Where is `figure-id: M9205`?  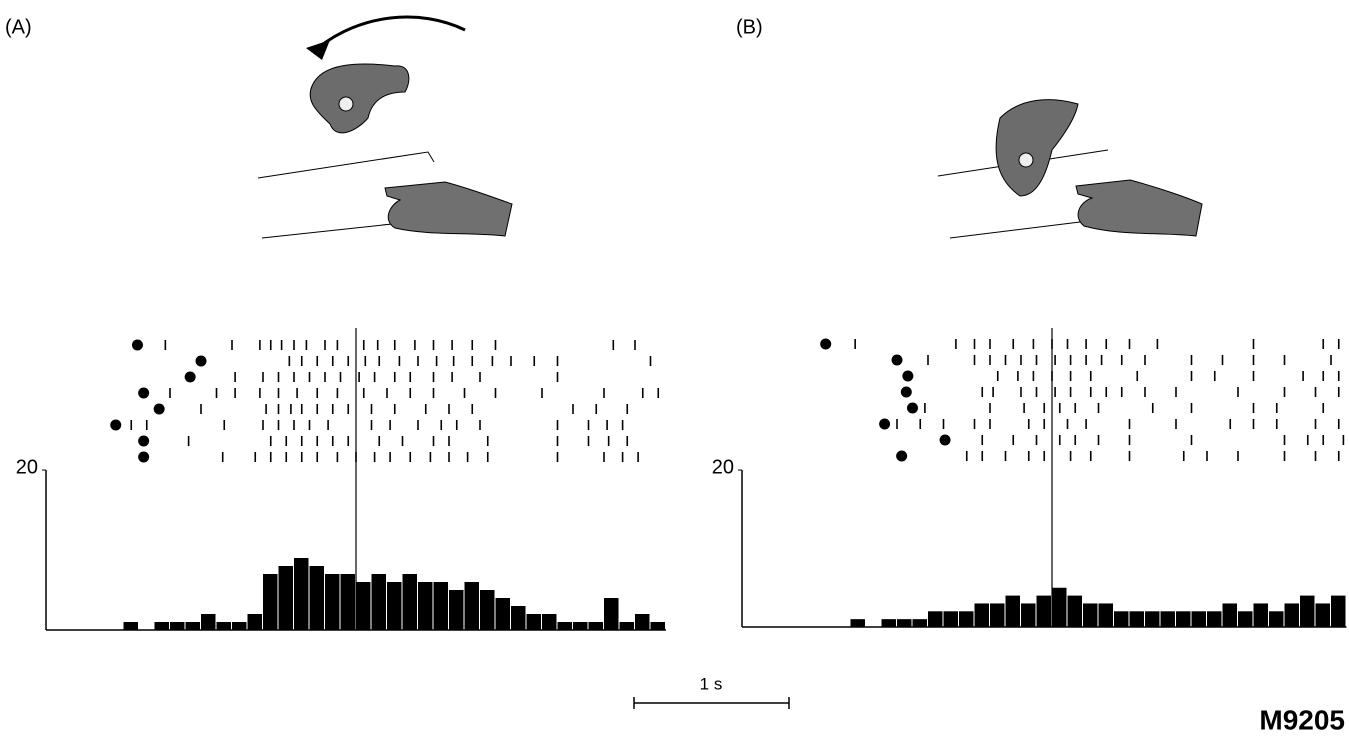
figure-id: M9205 is located at coordinates (1302, 719).